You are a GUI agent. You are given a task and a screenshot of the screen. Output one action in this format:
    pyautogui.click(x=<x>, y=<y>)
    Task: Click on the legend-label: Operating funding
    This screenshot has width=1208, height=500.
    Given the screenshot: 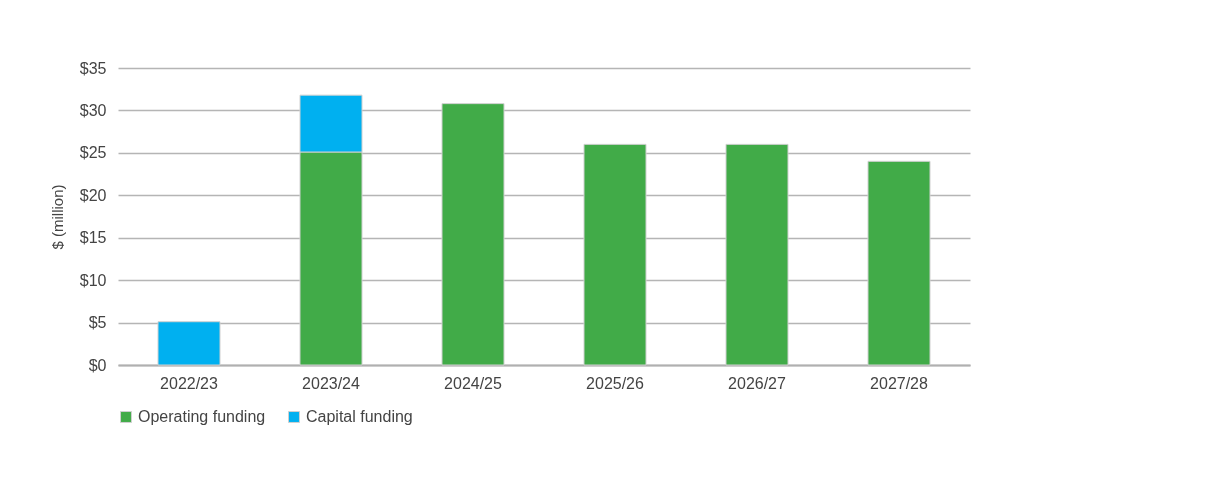 What is the action you would take?
    pyautogui.click(x=202, y=416)
    